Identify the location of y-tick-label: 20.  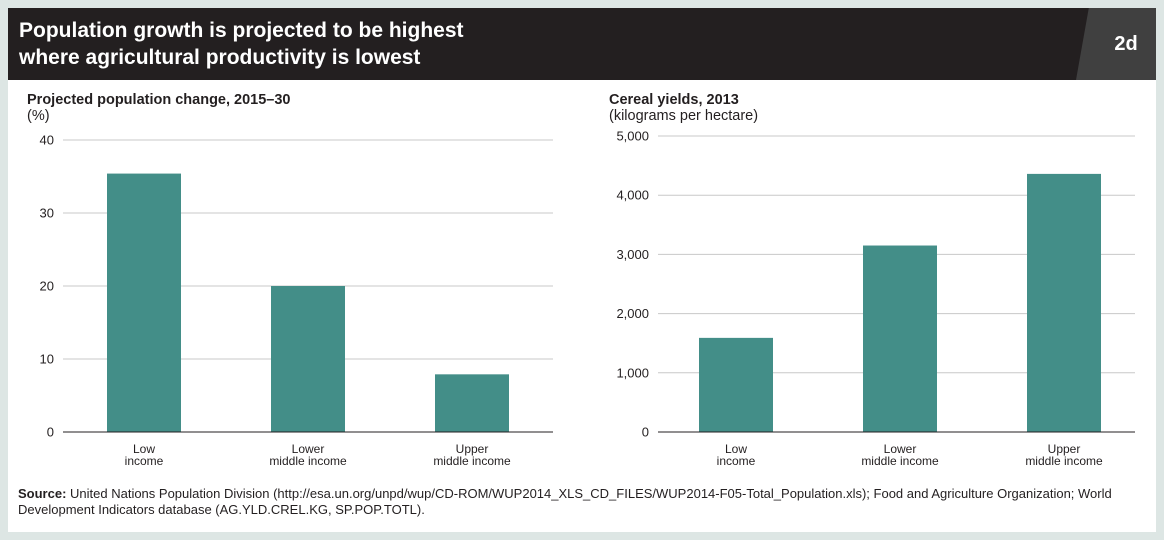
(47, 286).